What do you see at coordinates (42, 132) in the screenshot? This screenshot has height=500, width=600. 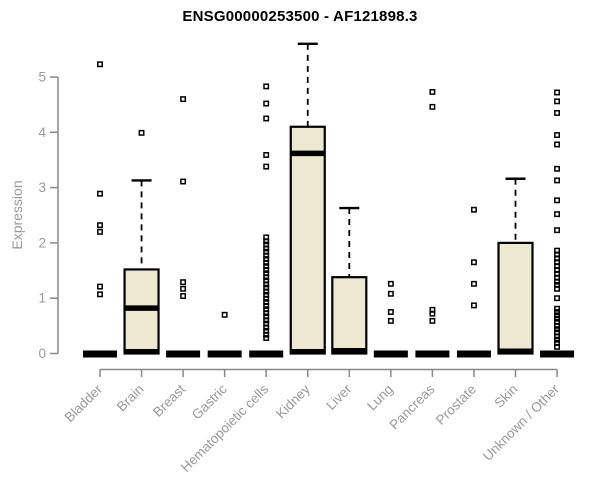 I see `y-tick-label: 4` at bounding box center [42, 132].